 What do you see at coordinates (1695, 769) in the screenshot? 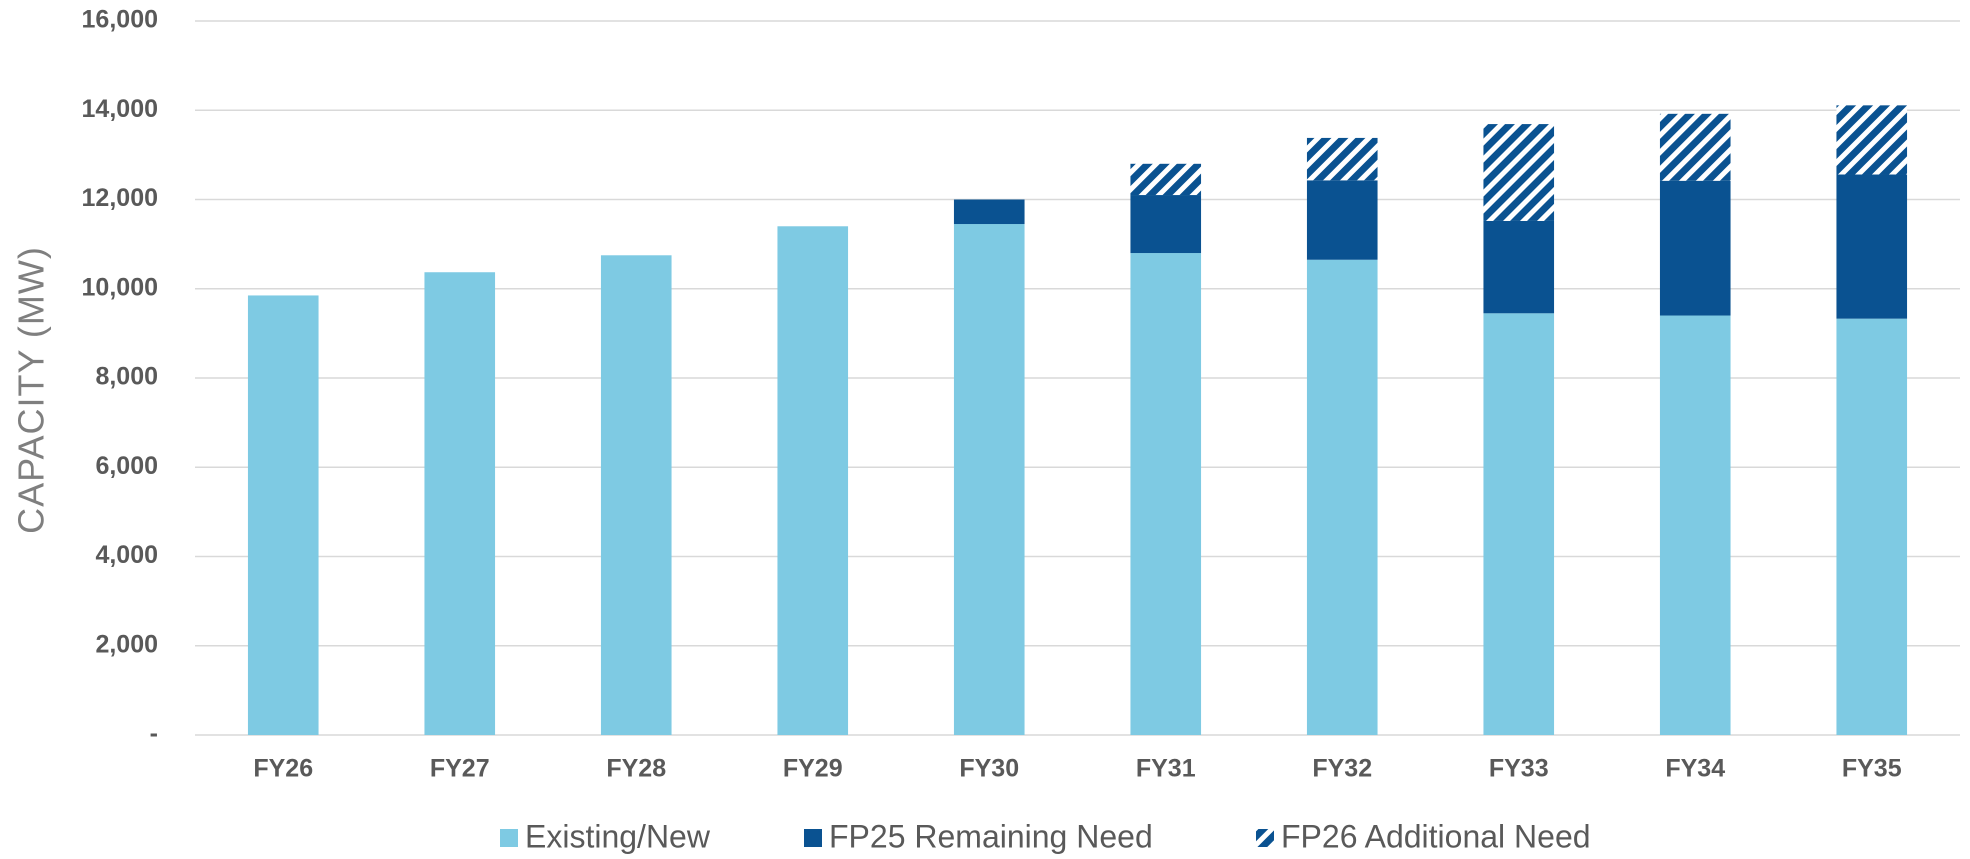
I see `x-tick-label: FY34` at bounding box center [1695, 769].